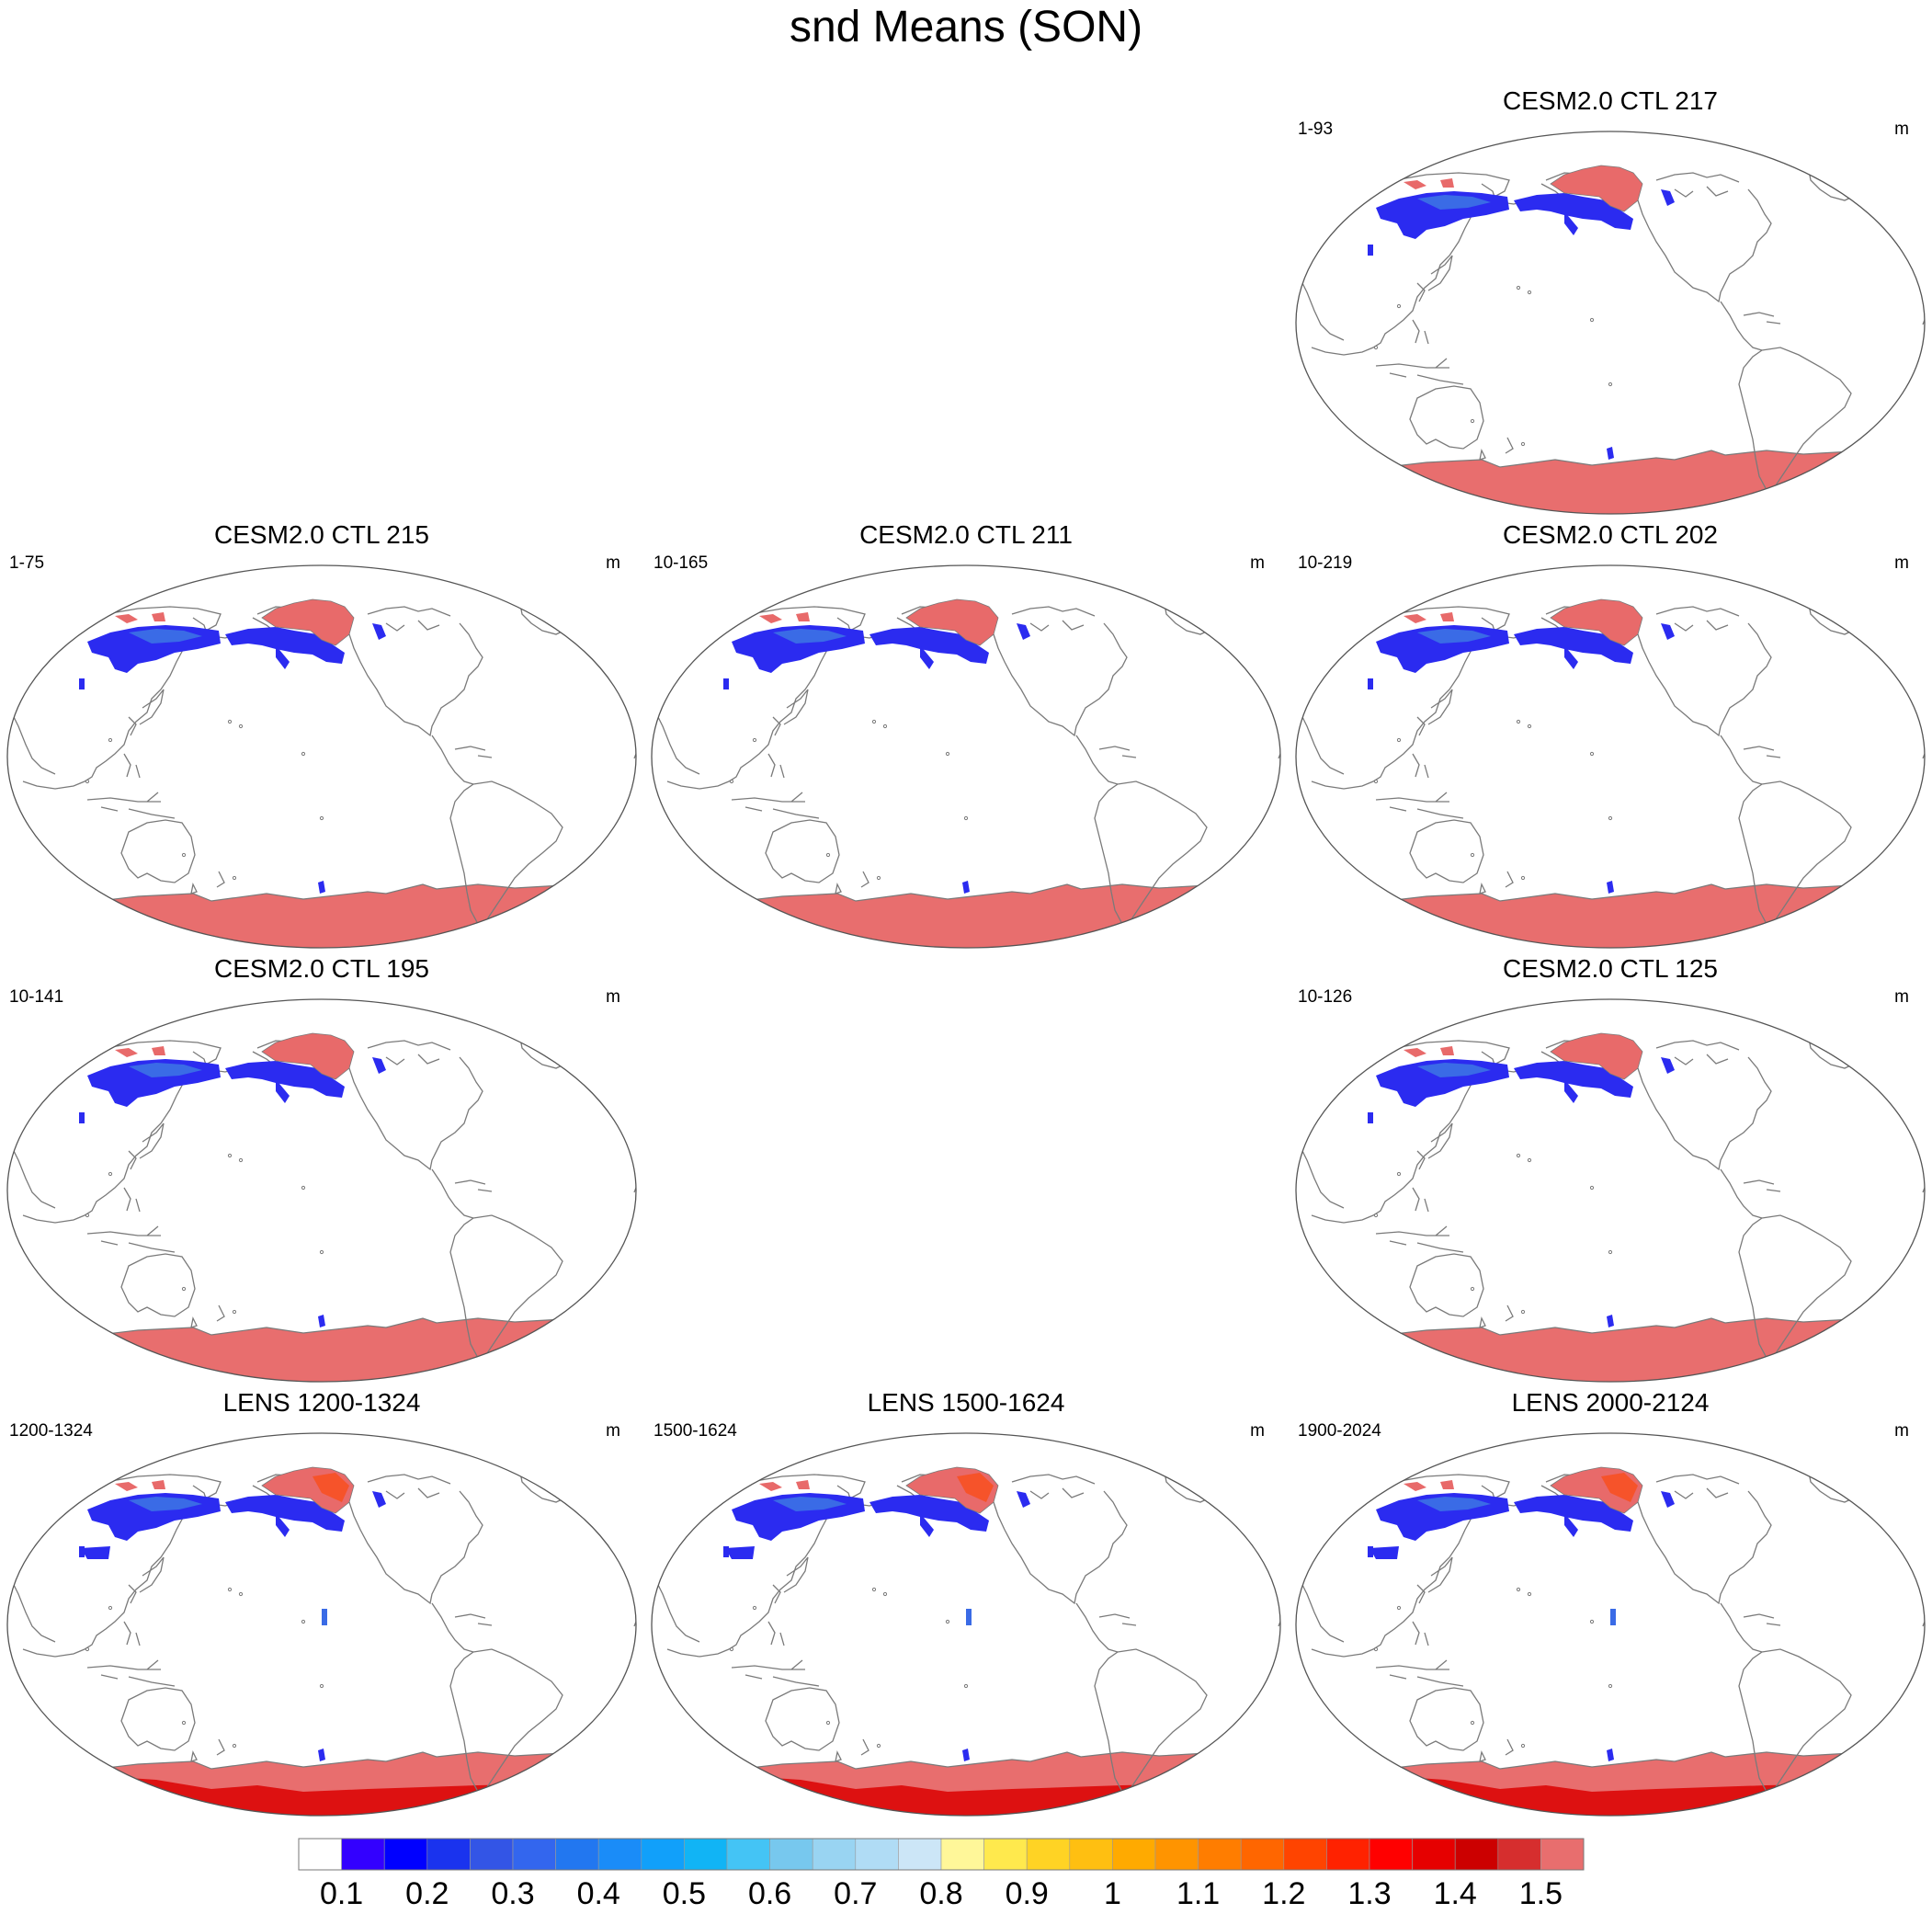 The height and width of the screenshot is (1914, 1932). I want to click on panel-year-range: 1-93, so click(1316, 129).